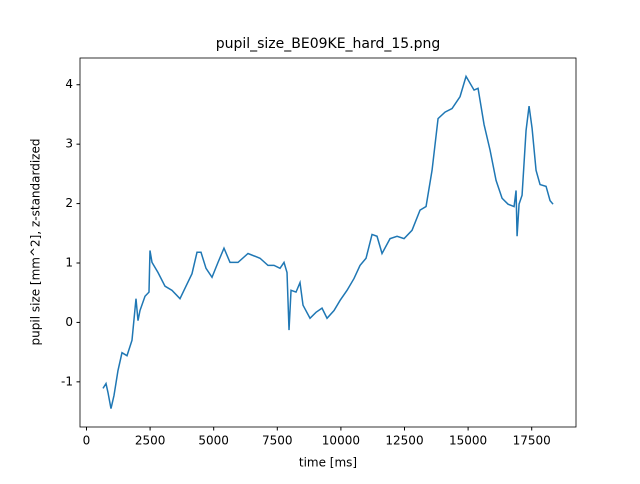 The image size is (640, 484). What do you see at coordinates (532, 441) in the screenshot?
I see `x-tick-label: 17500` at bounding box center [532, 441].